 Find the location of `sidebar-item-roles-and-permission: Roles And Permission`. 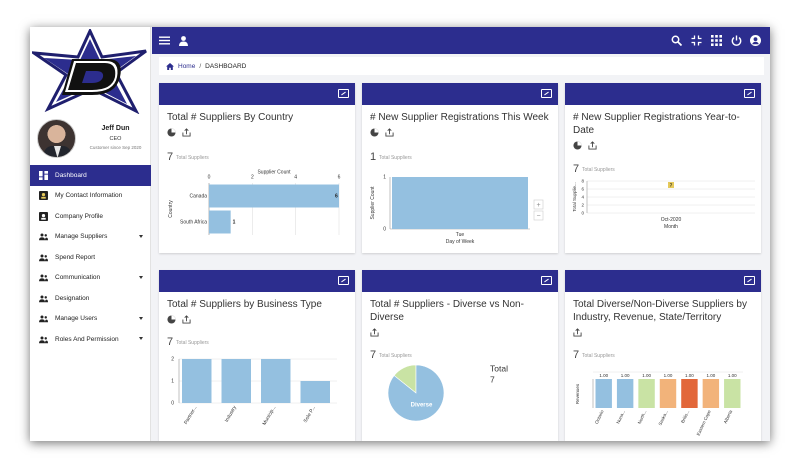

sidebar-item-roles-and-permission: Roles And Permission is located at coordinates (90, 339).